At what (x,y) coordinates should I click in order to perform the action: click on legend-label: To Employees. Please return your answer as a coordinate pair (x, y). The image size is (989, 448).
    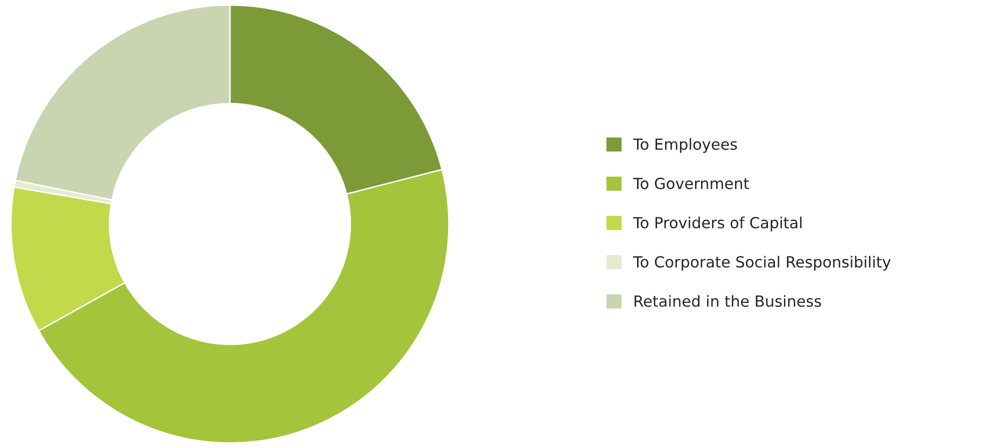
    Looking at the image, I should click on (685, 145).